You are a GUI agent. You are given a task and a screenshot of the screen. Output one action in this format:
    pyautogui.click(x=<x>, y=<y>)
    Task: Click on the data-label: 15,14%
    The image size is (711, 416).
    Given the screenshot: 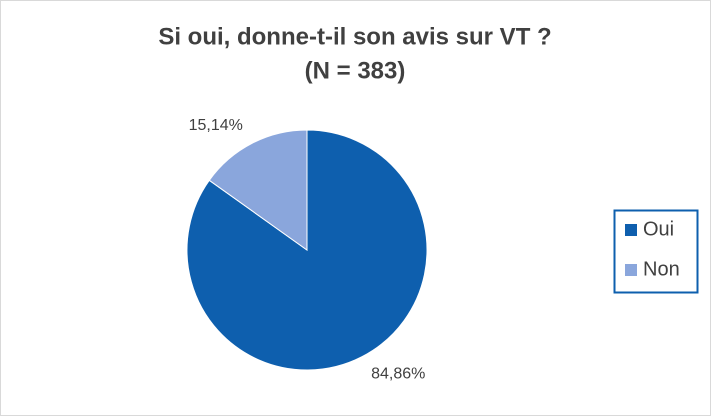 What is the action you would take?
    pyautogui.click(x=216, y=125)
    